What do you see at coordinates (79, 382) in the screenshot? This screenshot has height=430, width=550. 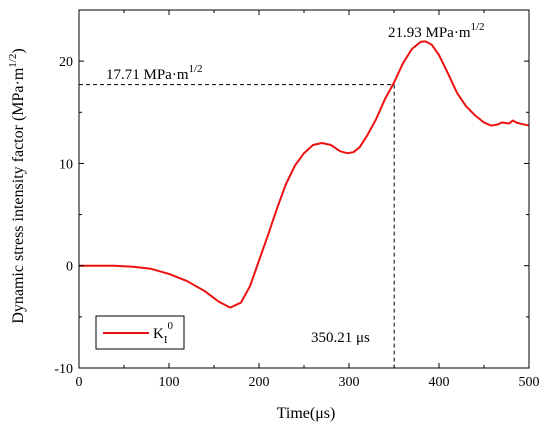 I see `x-tick-label: 0` at bounding box center [79, 382].